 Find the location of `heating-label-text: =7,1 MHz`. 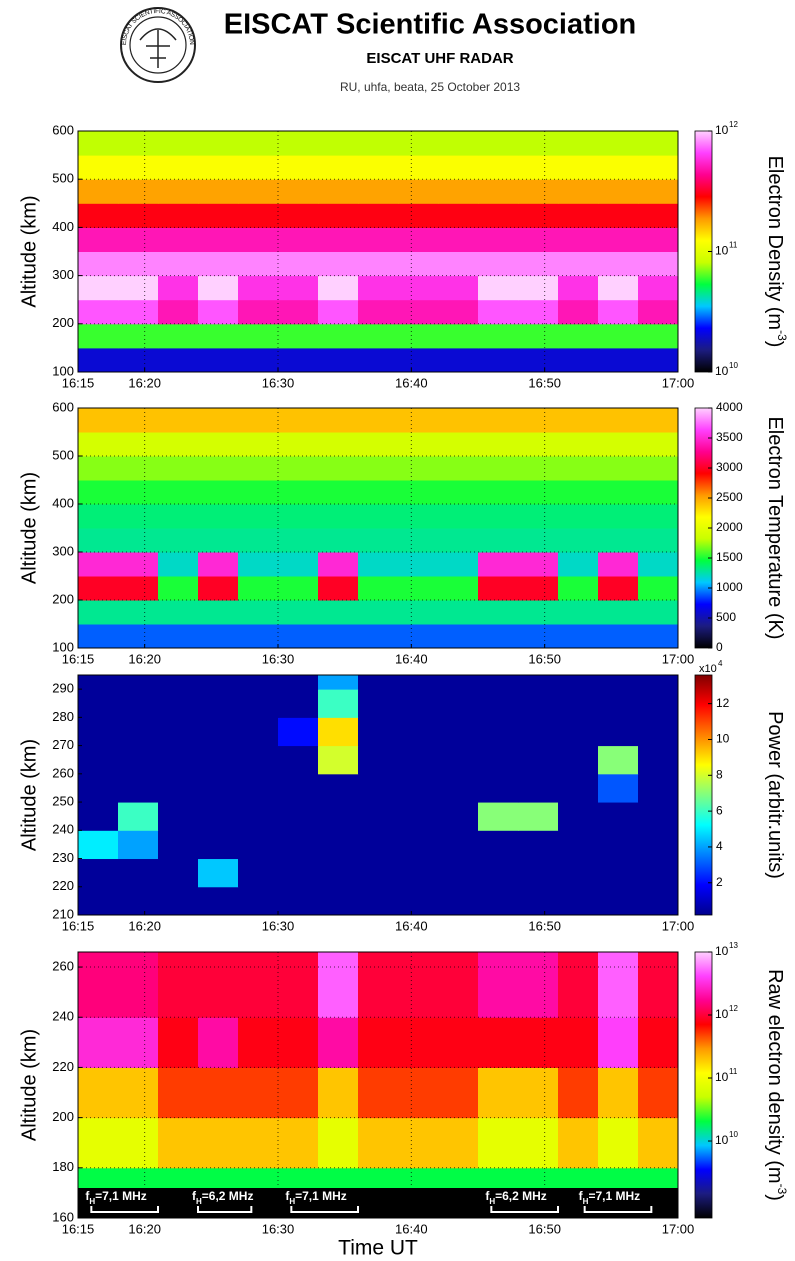

heating-label-text: =7,1 MHz is located at coordinates (121, 1196).